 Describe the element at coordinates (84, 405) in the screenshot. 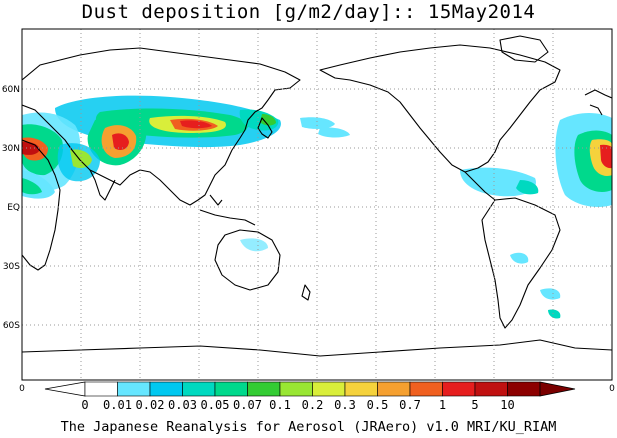

I see `colorbar-tick-label: 0` at that location.